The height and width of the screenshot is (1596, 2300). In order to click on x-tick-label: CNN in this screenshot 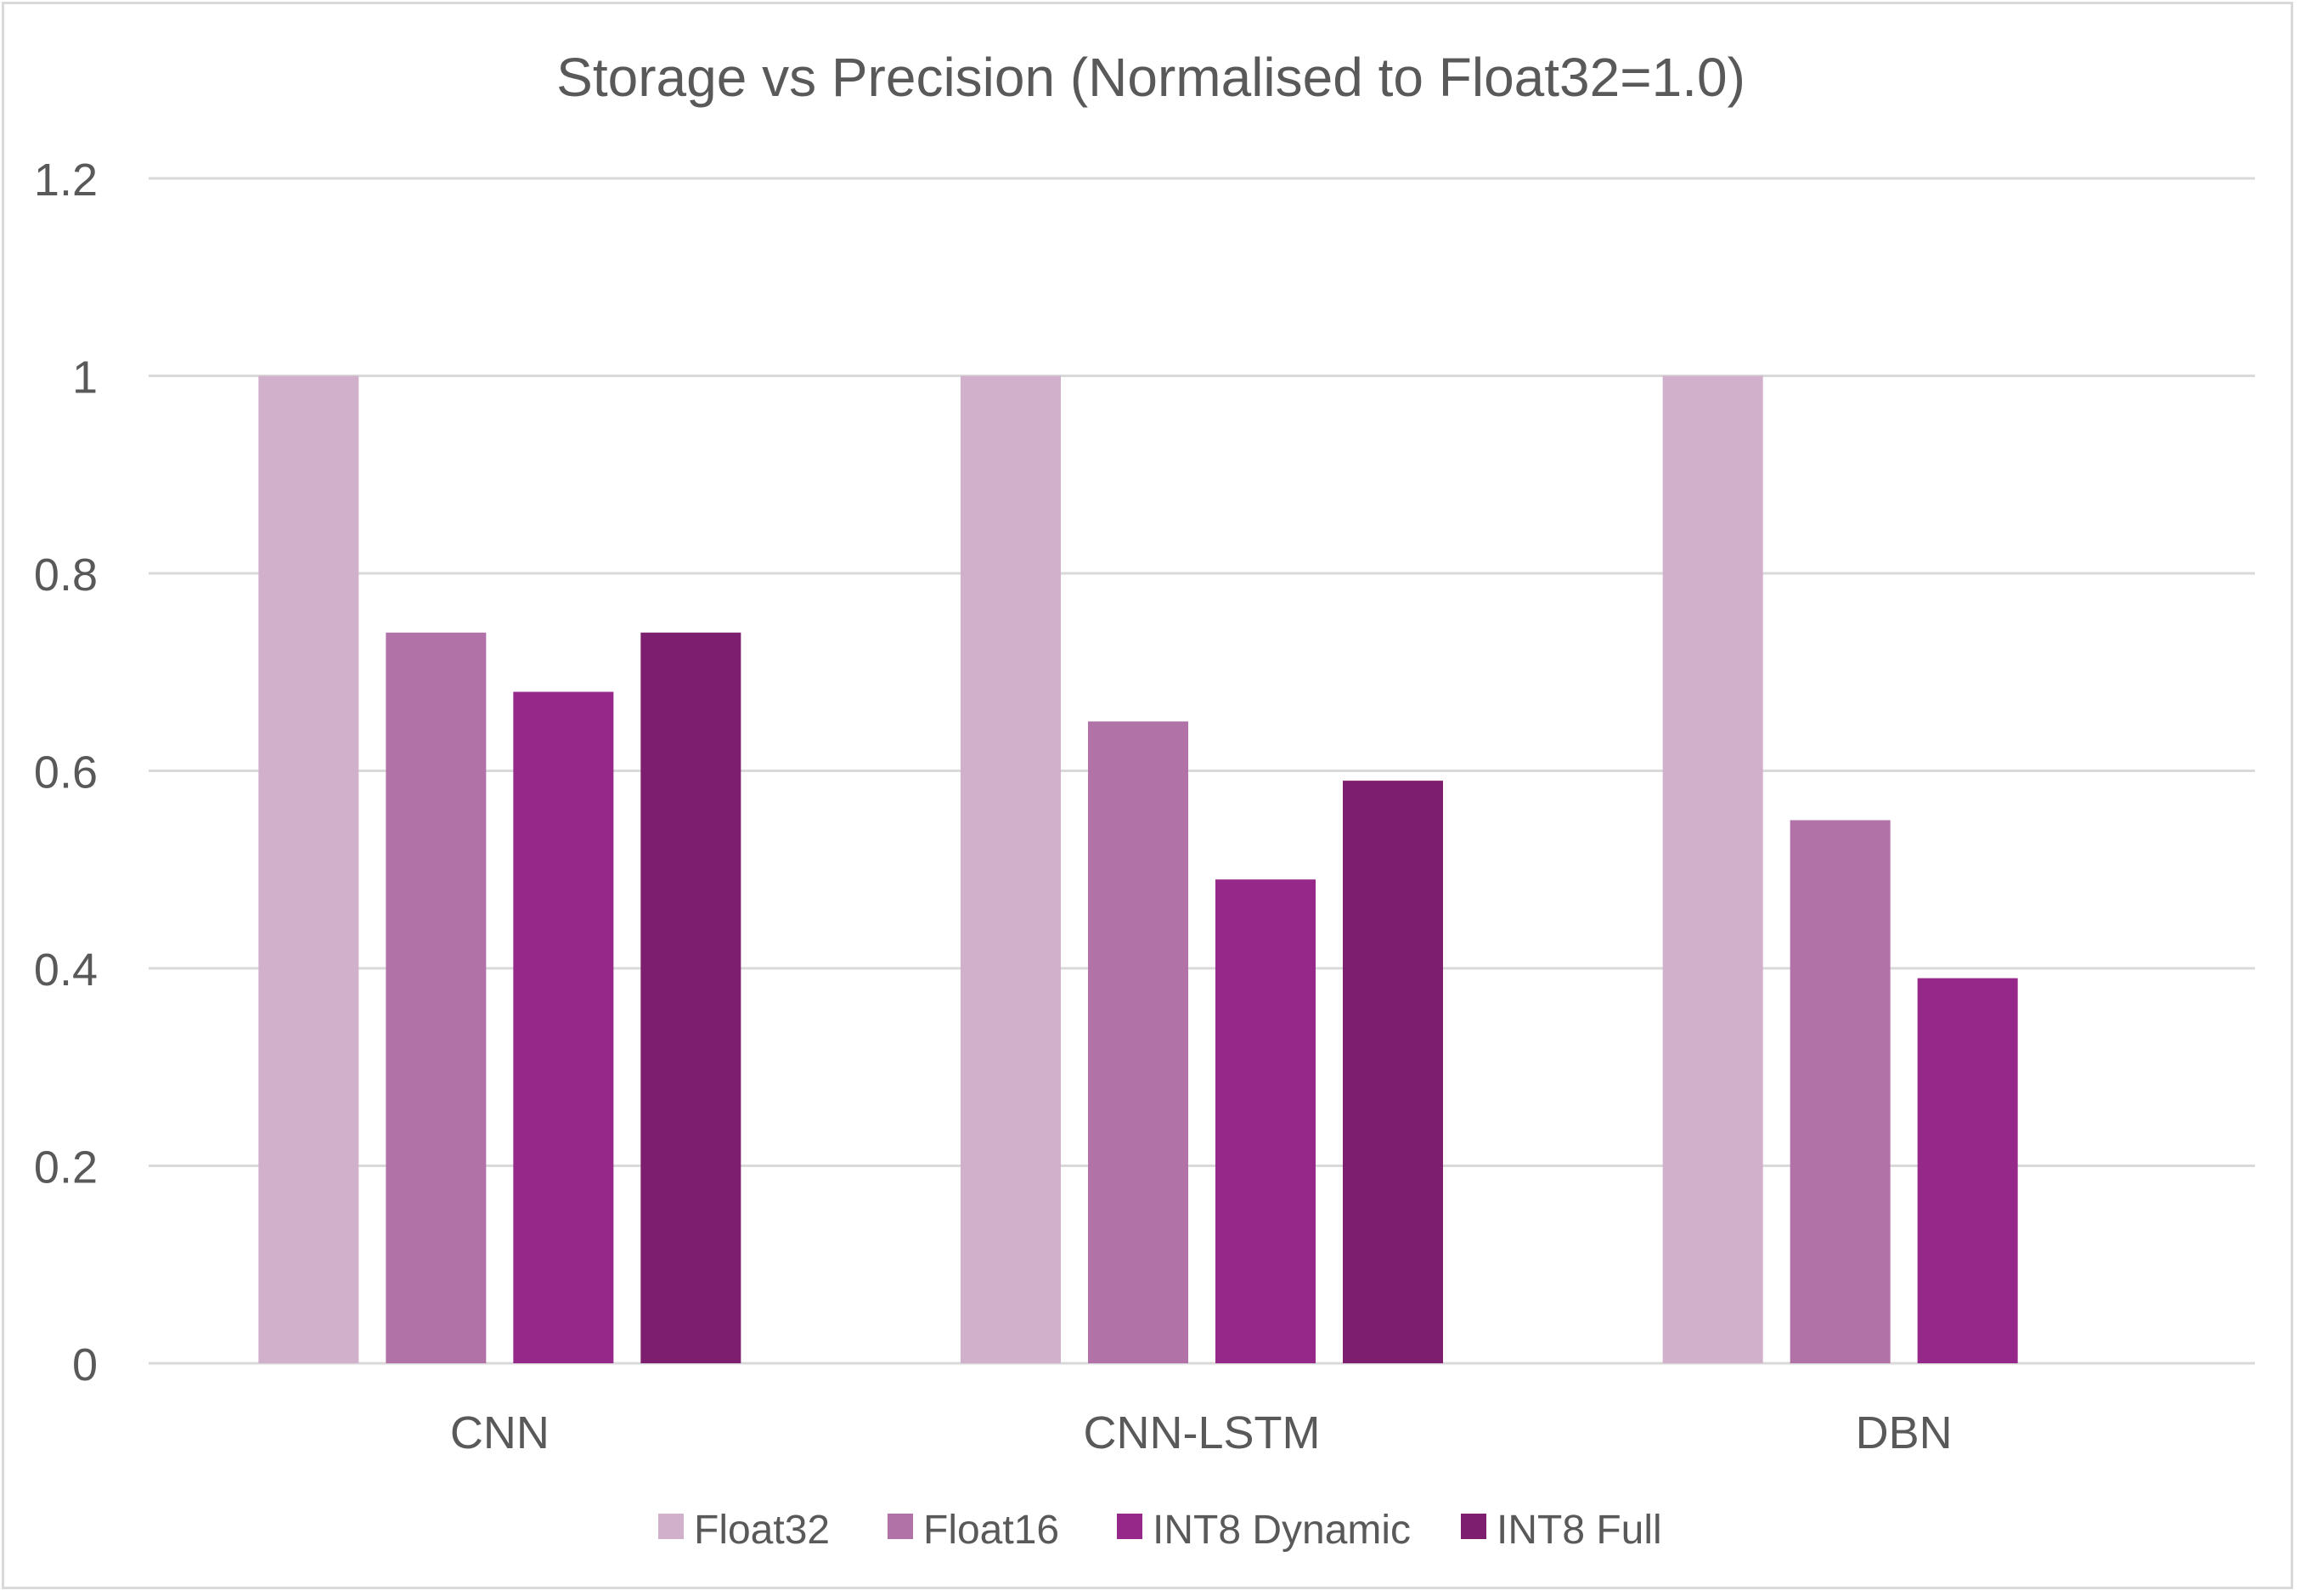, I will do `click(500, 1432)`.